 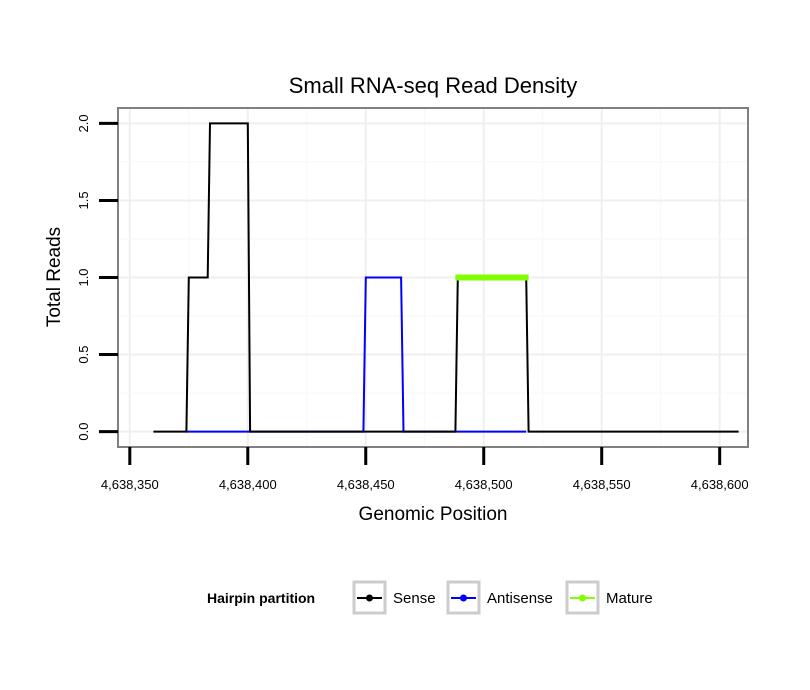 I want to click on legend-item-sense: Sense, so click(x=394, y=597).